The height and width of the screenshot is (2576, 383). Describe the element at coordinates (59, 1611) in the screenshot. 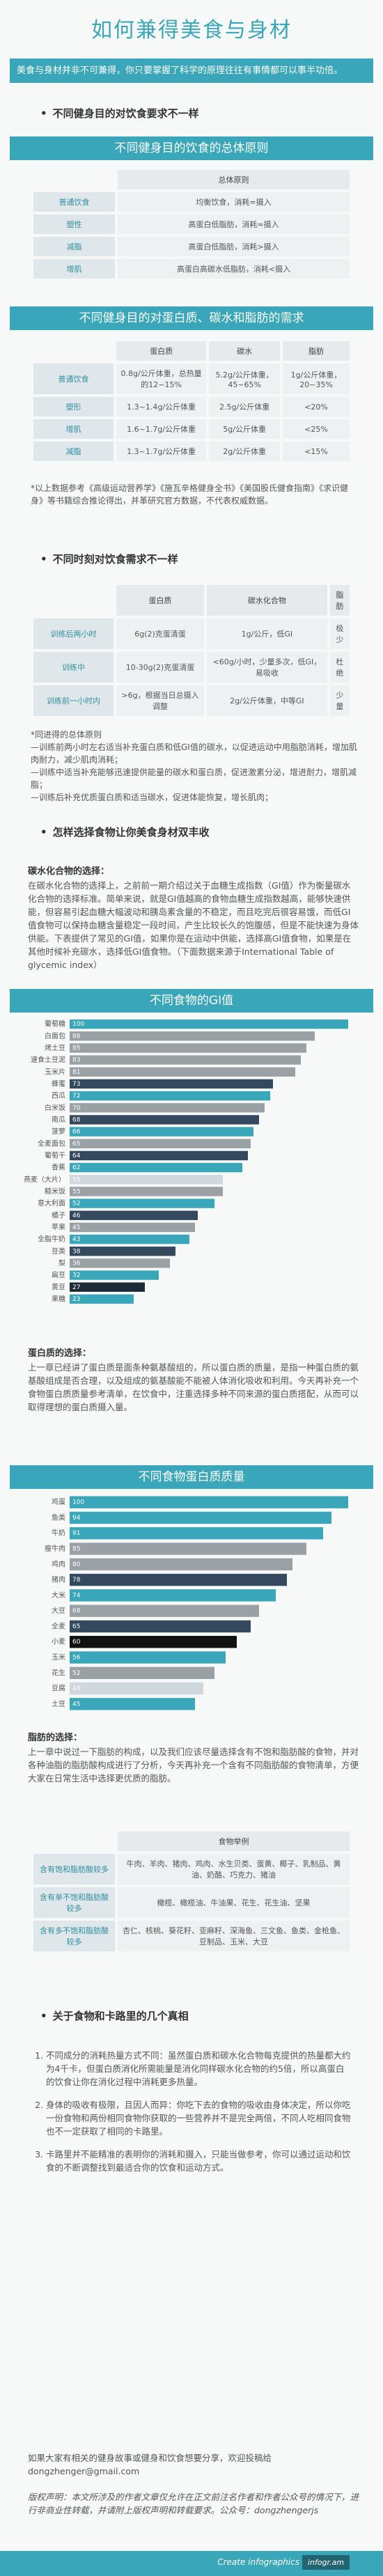

I see `category-label: 大豆` at that location.